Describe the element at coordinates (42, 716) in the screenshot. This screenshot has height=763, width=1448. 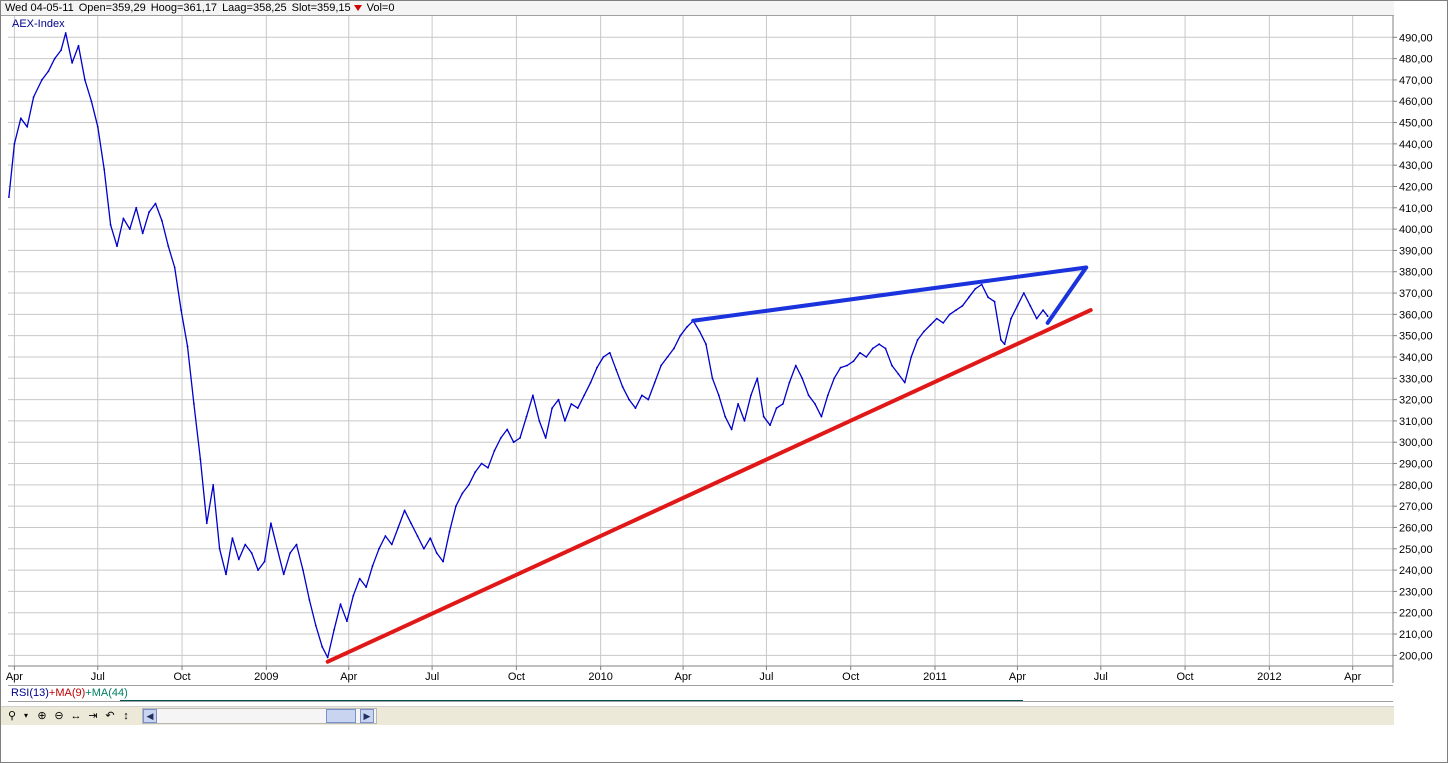
I see `zoom-in-icon: ⊕` at that location.